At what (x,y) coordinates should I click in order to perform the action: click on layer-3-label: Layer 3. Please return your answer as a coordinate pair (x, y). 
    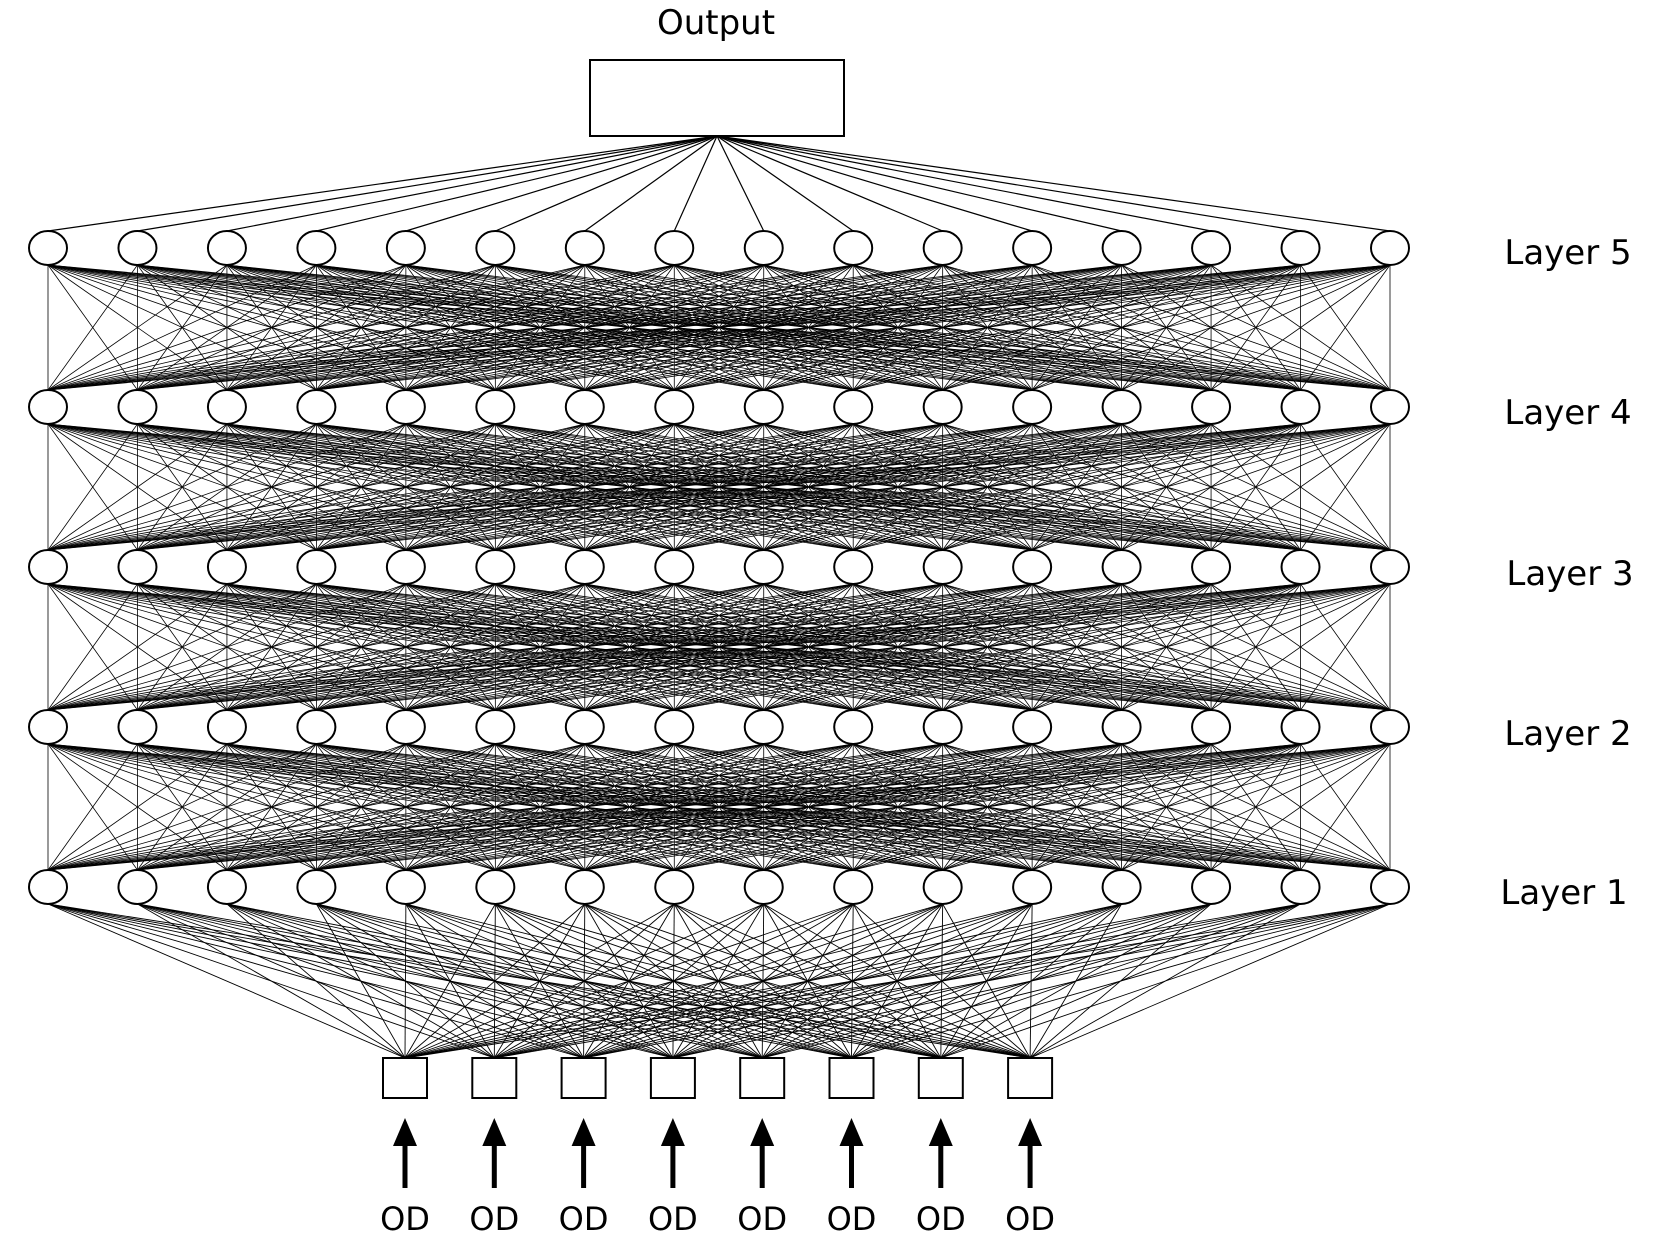
    Looking at the image, I should click on (1569, 574).